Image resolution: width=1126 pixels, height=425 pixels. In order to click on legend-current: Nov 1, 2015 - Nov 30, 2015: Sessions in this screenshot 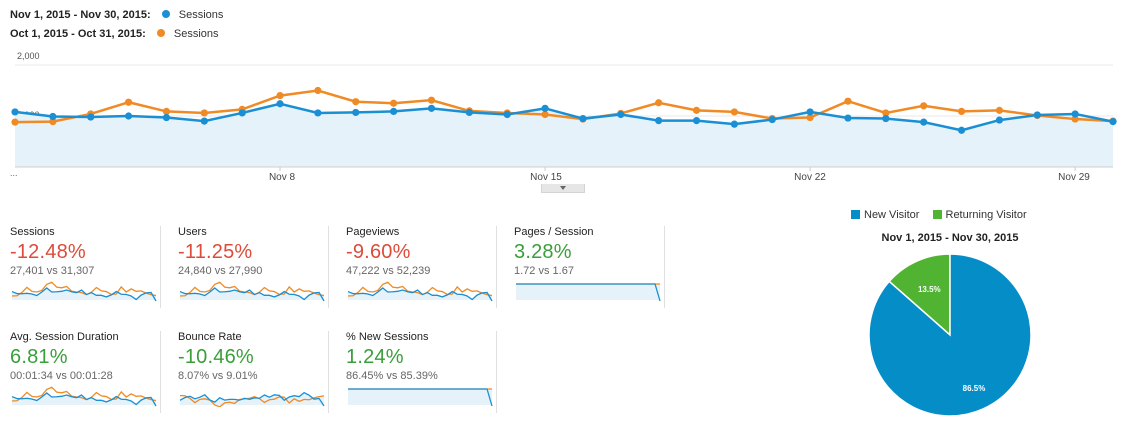, I will do `click(116, 15)`.